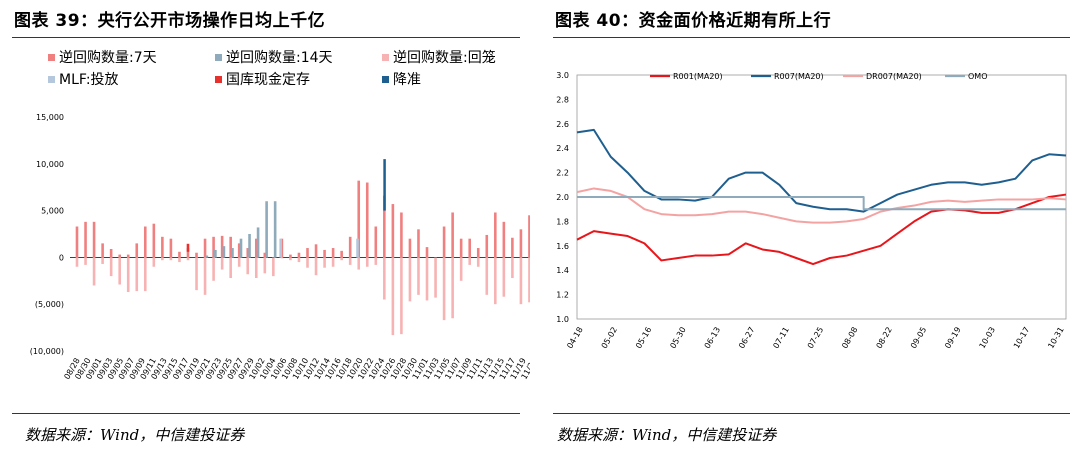 Image resolution: width=1080 pixels, height=449 pixels. I want to click on y-tick-label: 3.0, so click(562, 75).